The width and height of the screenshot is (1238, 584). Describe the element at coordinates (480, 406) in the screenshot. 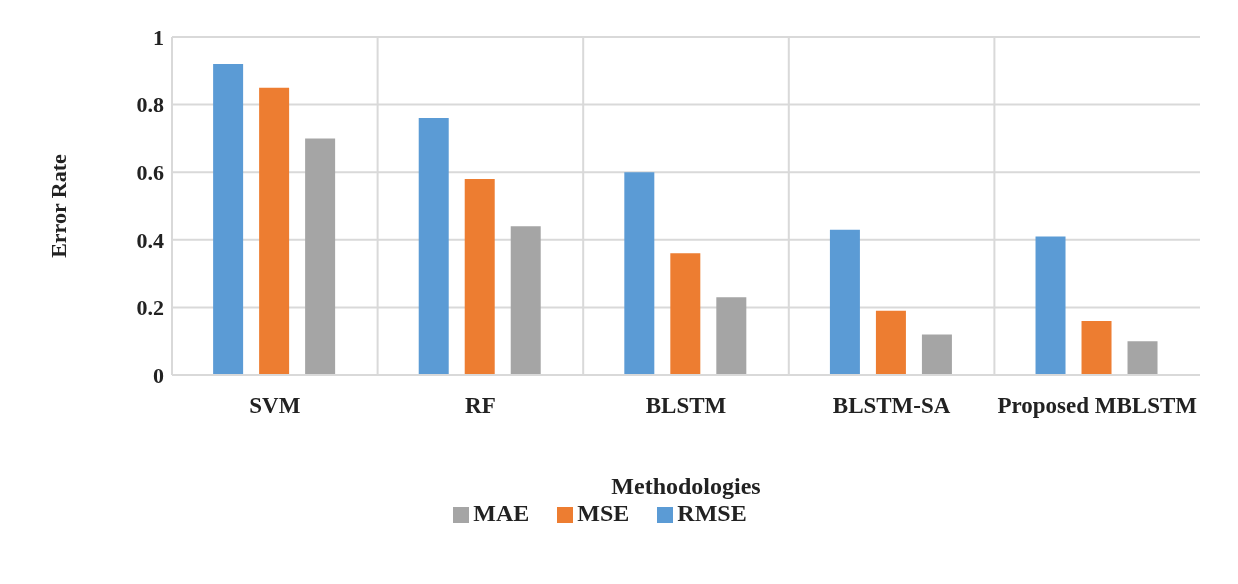

I see `x-tick-label: RF` at that location.